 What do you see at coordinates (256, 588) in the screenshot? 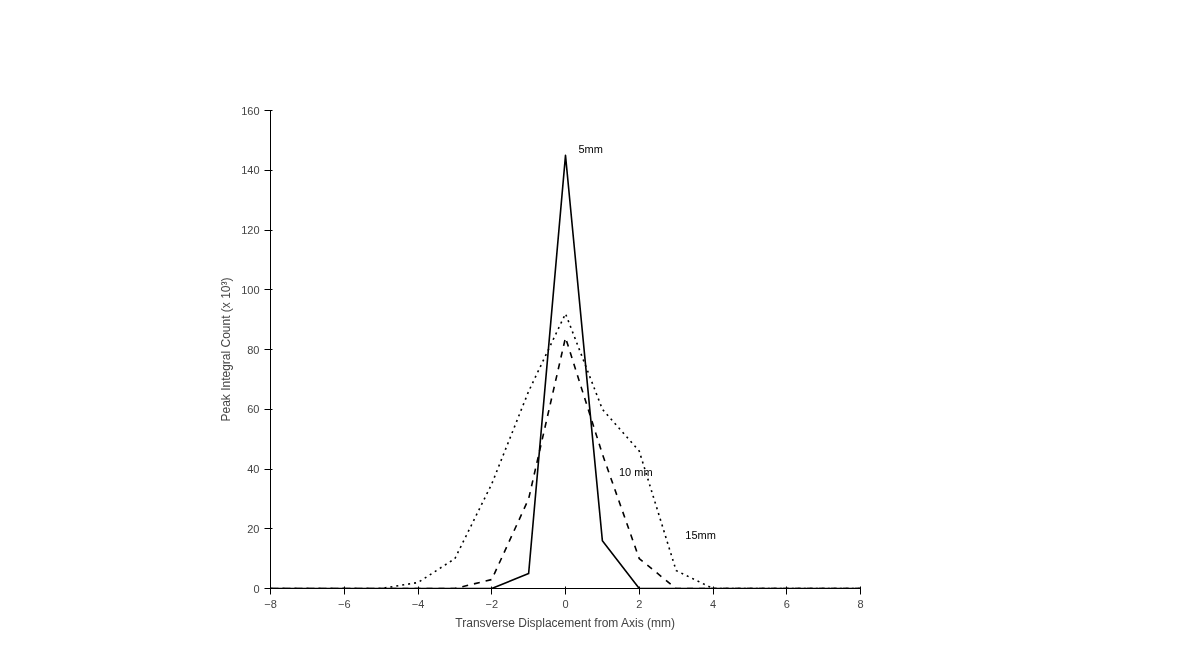
I see `y-tick-label: 0` at bounding box center [256, 588].